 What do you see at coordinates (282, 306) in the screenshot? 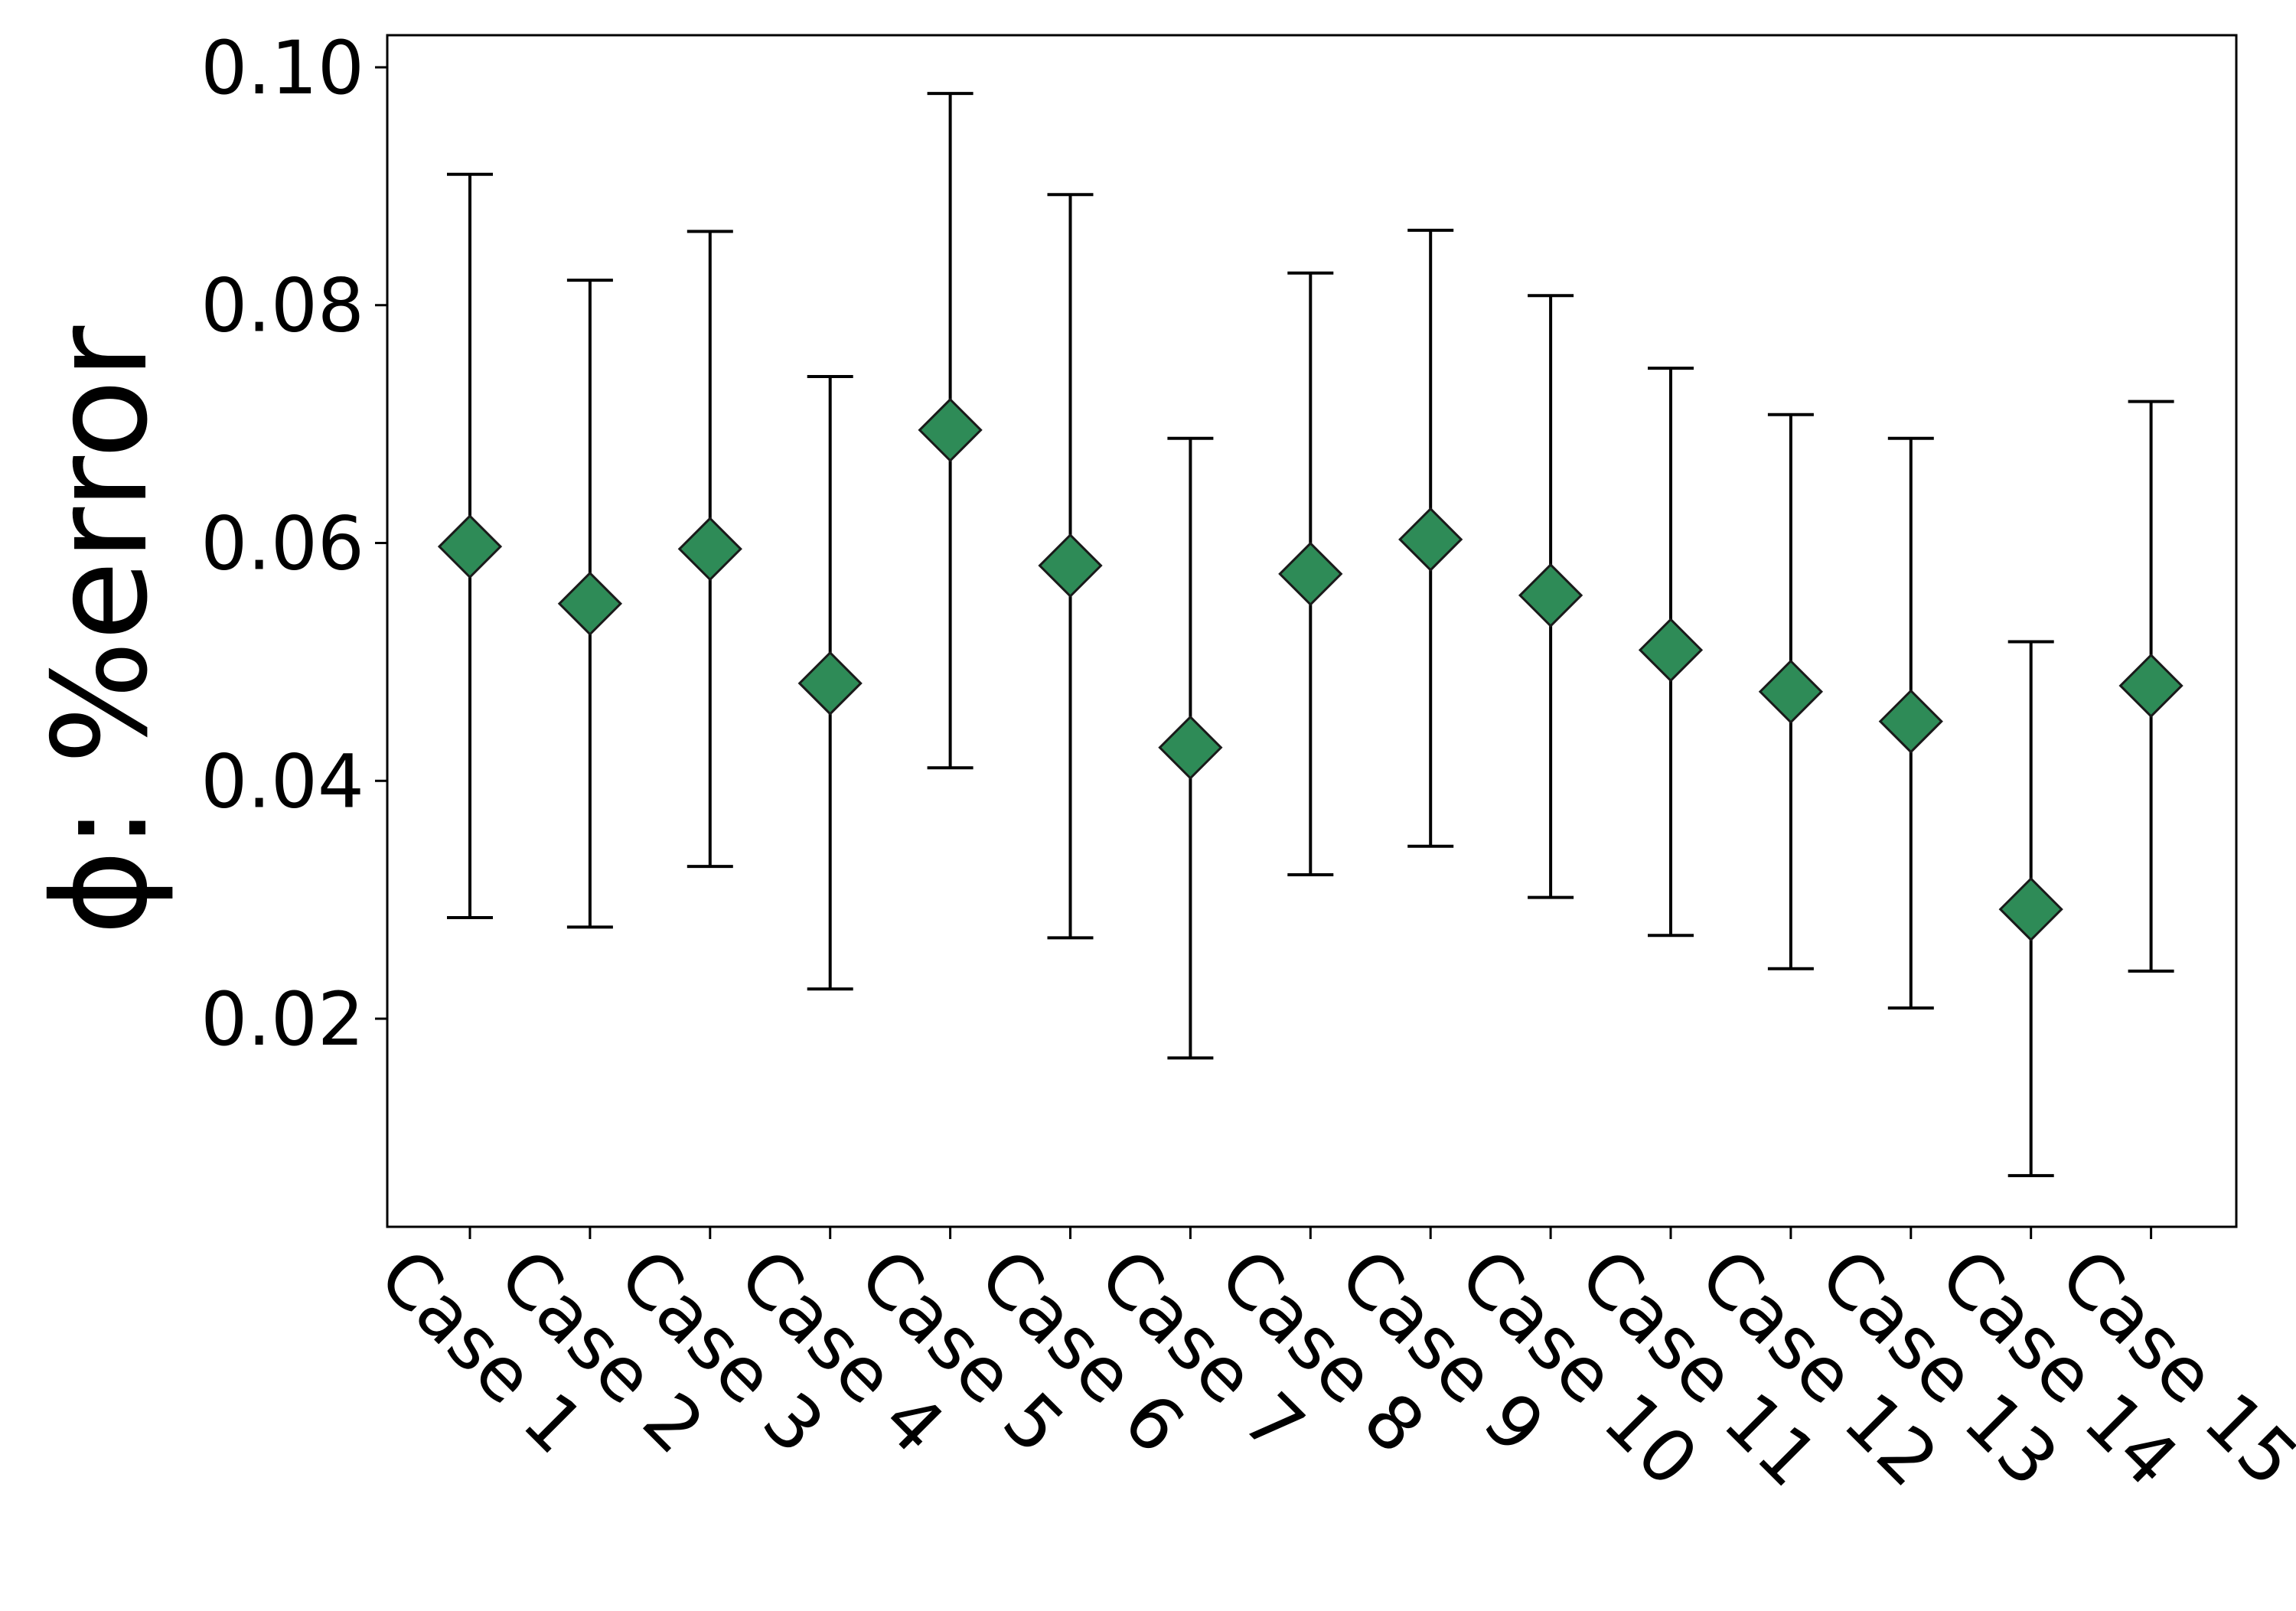
I see `y-tick-label: 0.08` at bounding box center [282, 306].